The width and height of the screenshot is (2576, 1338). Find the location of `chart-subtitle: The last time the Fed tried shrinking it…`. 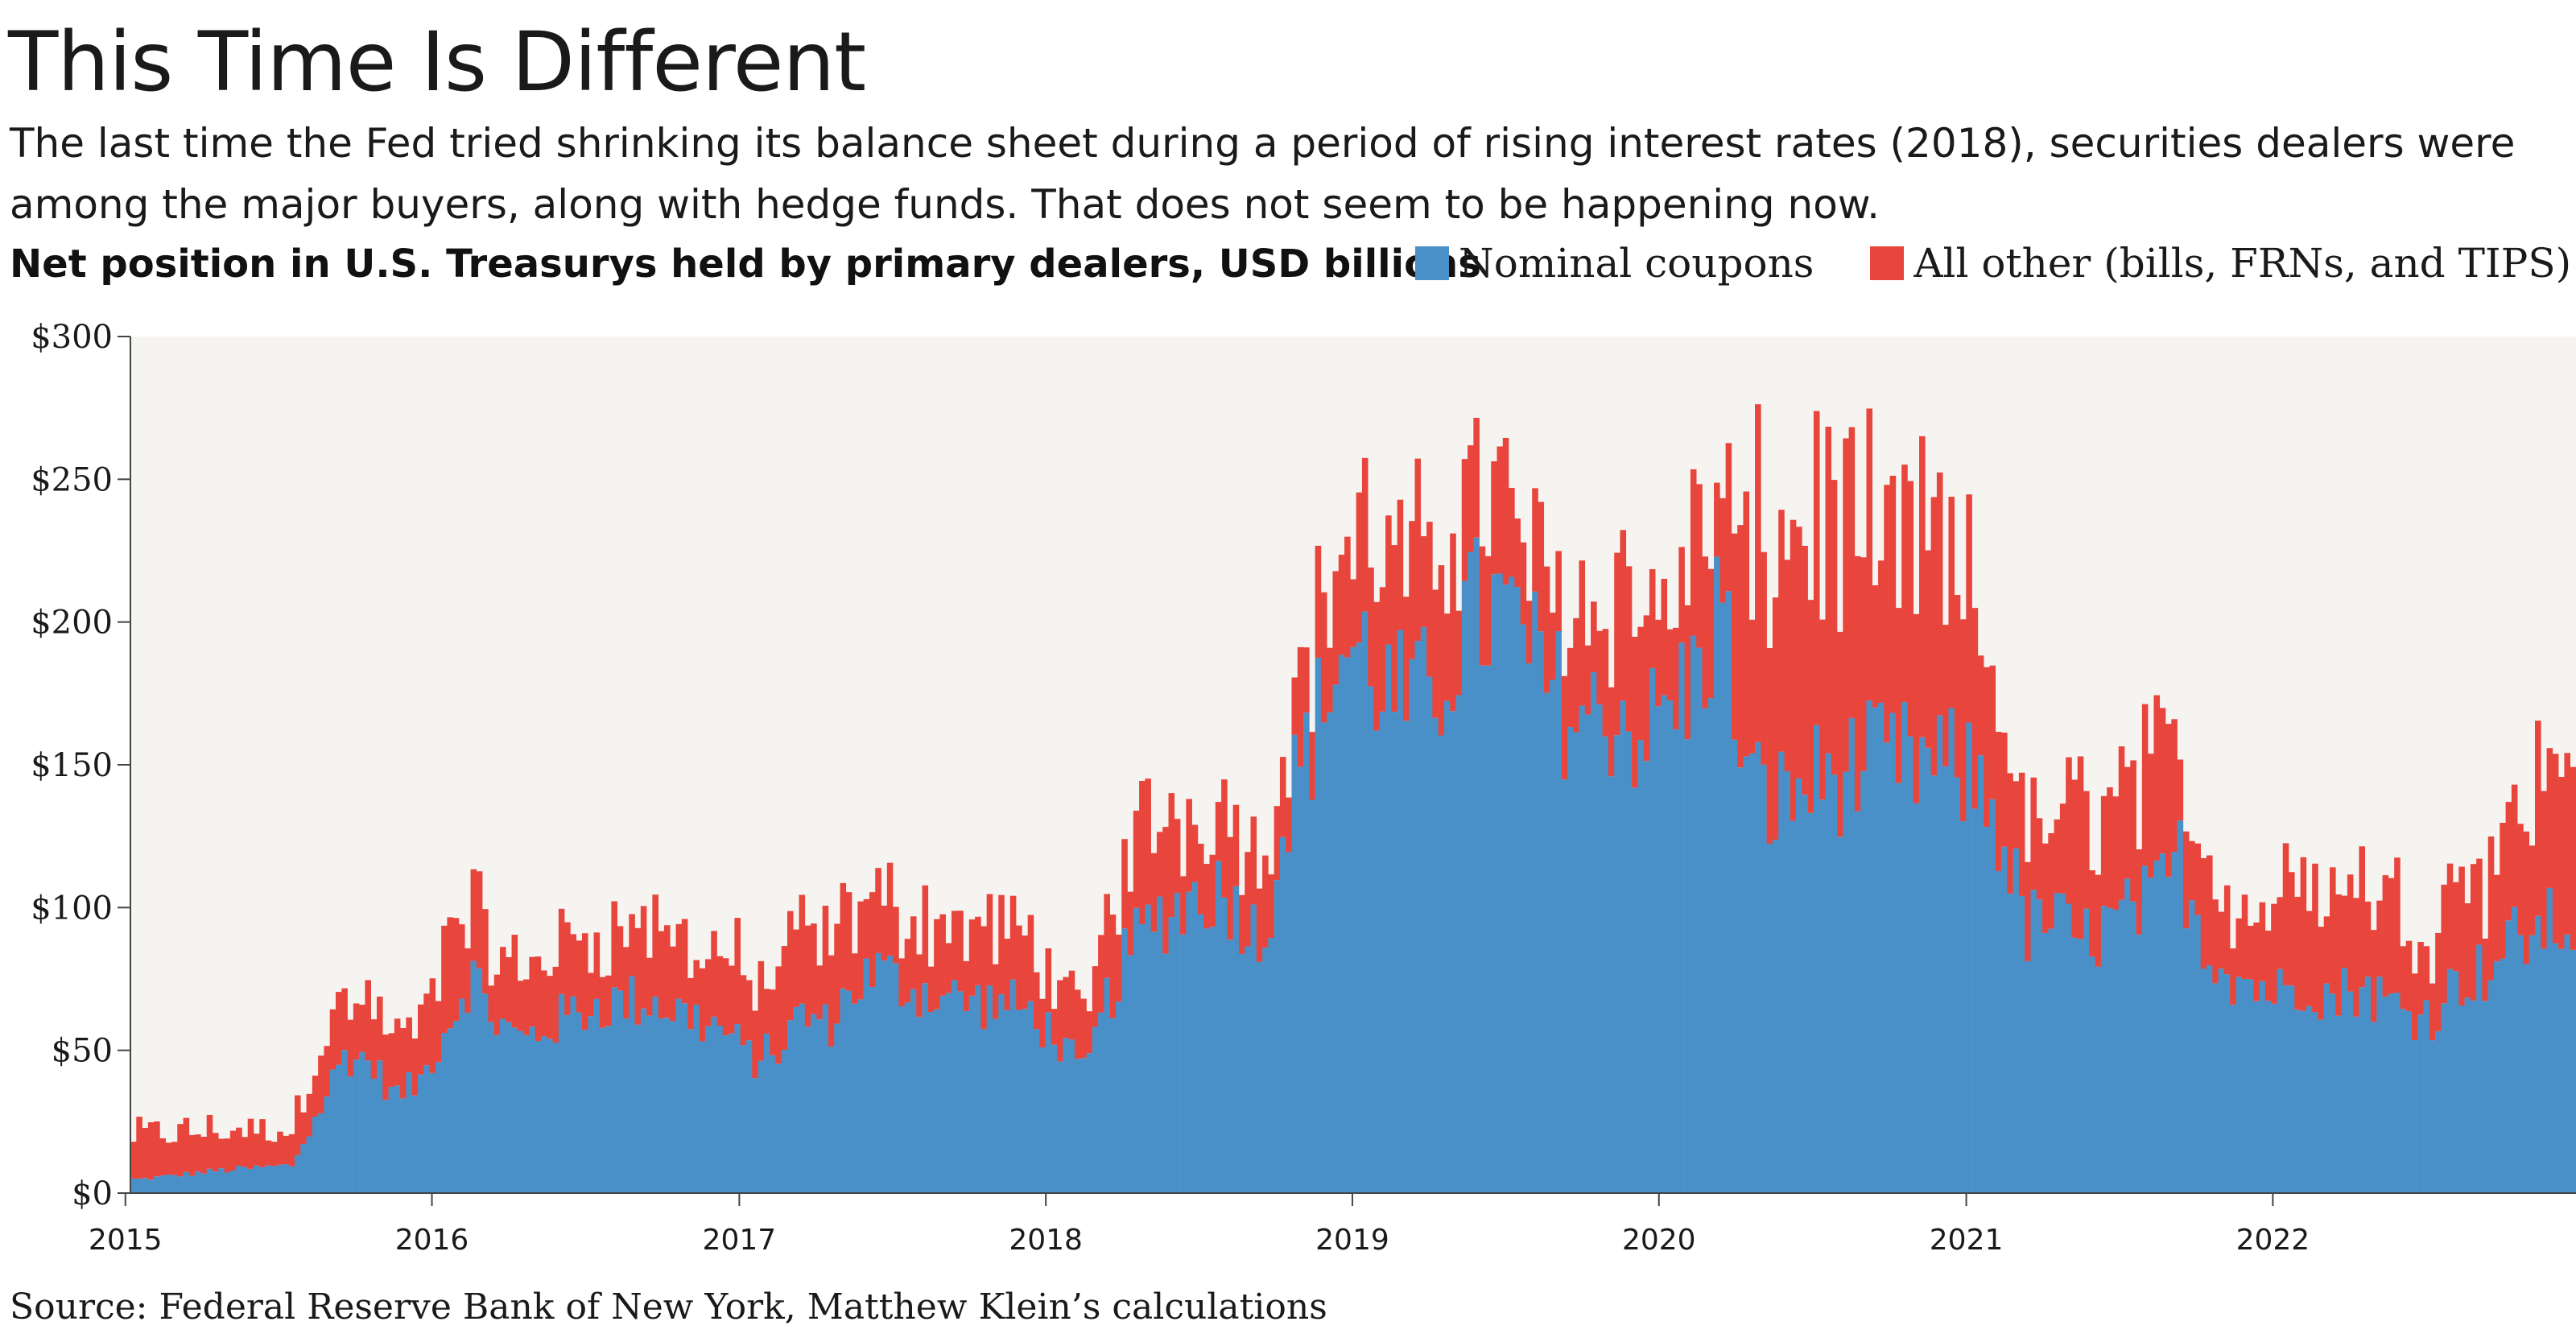

chart-subtitle: The last time the Fed tried shrinking it… is located at coordinates (1263, 174).